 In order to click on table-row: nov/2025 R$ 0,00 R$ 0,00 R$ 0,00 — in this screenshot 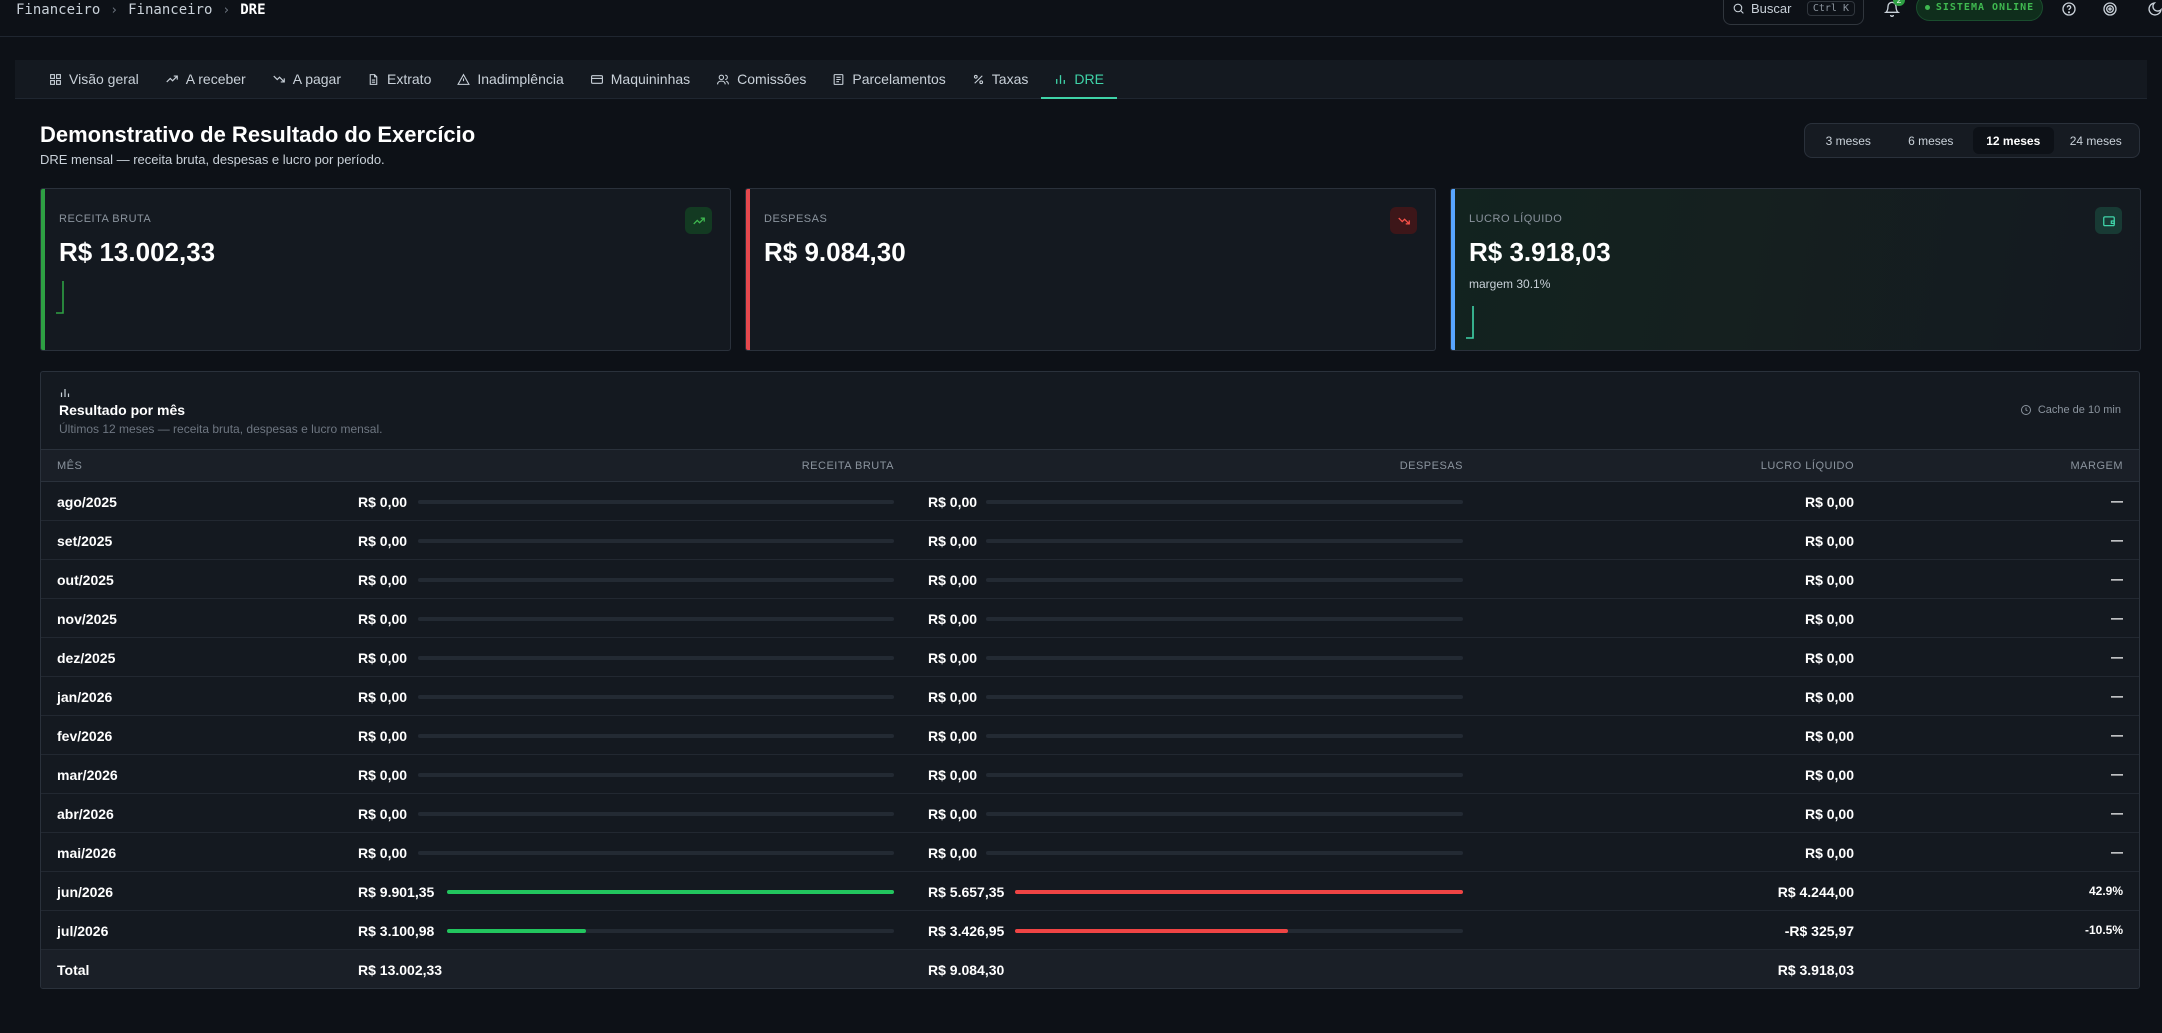, I will do `click(1090, 618)`.